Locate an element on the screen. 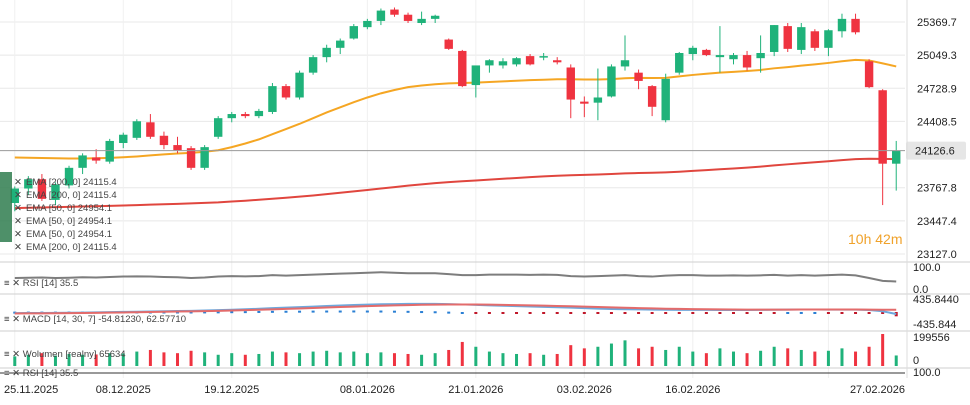  last-price-tag-bg is located at coordinates (936, 150).